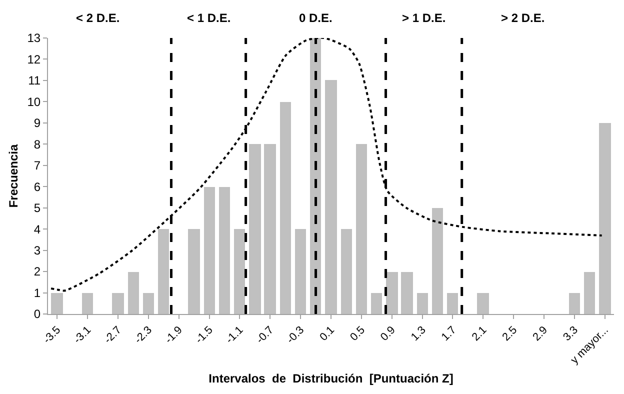  Describe the element at coordinates (235, 335) in the screenshot. I see `x-tick-label: -1.1` at that location.